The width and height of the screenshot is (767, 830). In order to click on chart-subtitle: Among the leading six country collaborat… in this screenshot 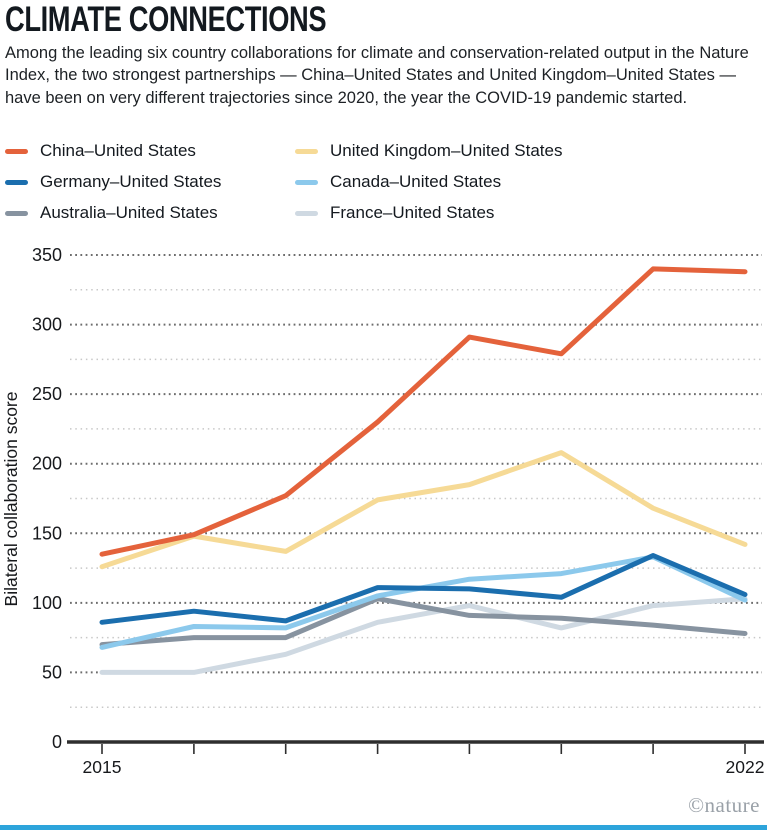, I will do `click(377, 75)`.